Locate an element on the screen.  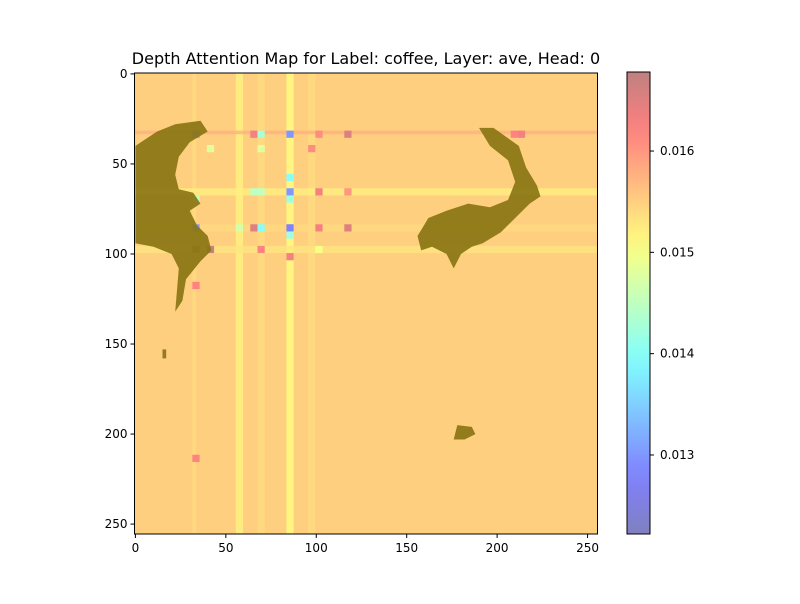
y-tick-label: 150 is located at coordinates (116, 344).